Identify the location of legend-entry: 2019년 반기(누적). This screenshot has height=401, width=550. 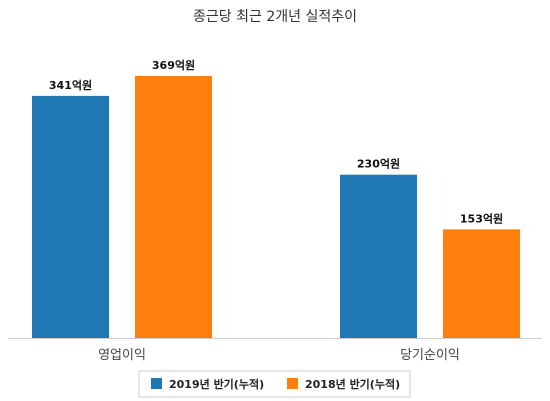
(216, 384).